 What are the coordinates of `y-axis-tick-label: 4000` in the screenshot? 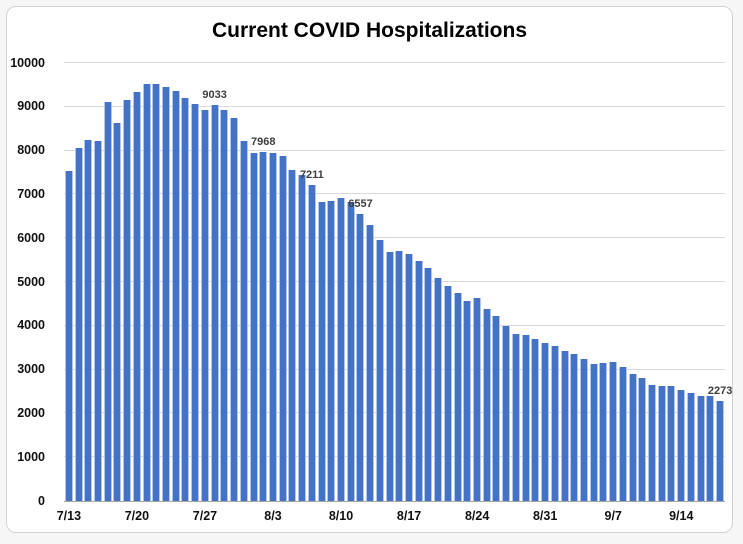 It's located at (31, 325).